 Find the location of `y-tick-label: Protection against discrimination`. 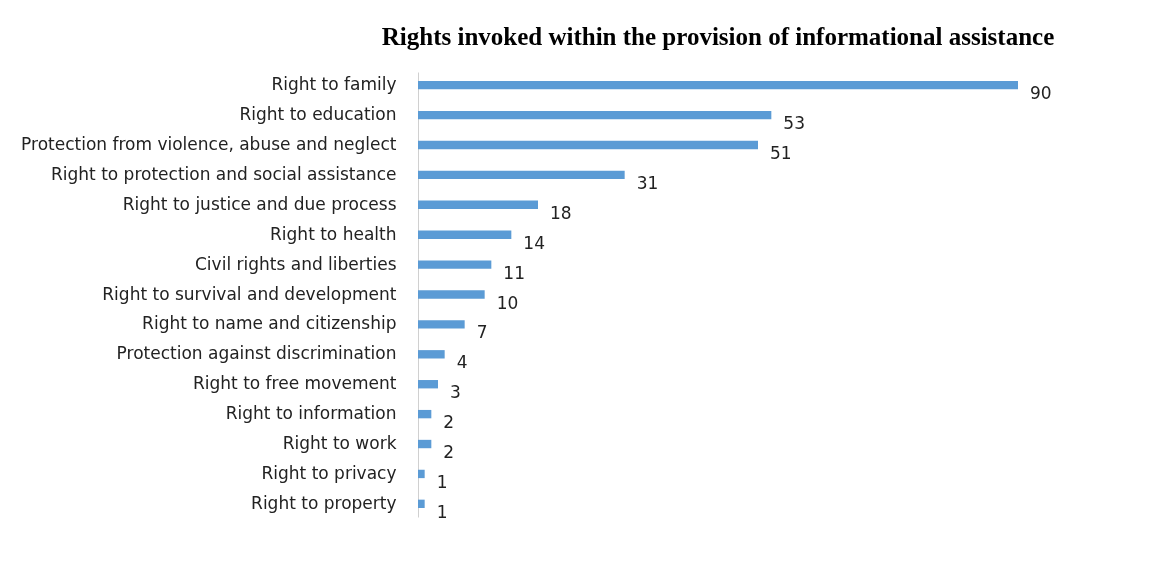

y-tick-label: Protection against discrimination is located at coordinates (256, 353).